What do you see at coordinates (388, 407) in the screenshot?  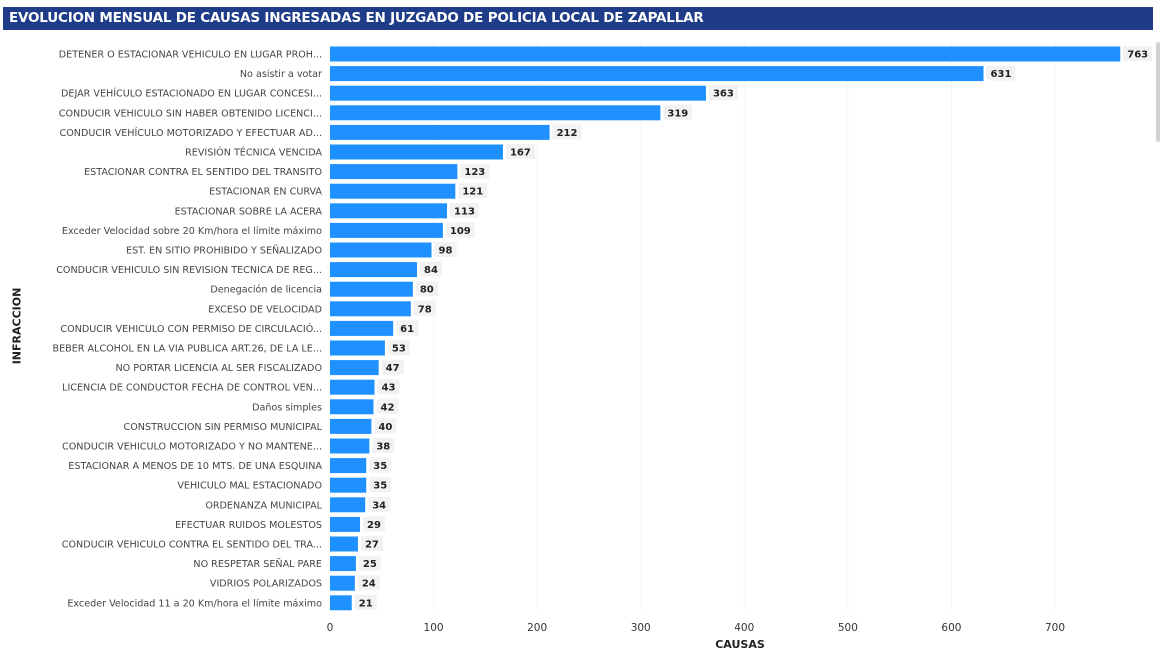 I see `data-label: 42` at bounding box center [388, 407].